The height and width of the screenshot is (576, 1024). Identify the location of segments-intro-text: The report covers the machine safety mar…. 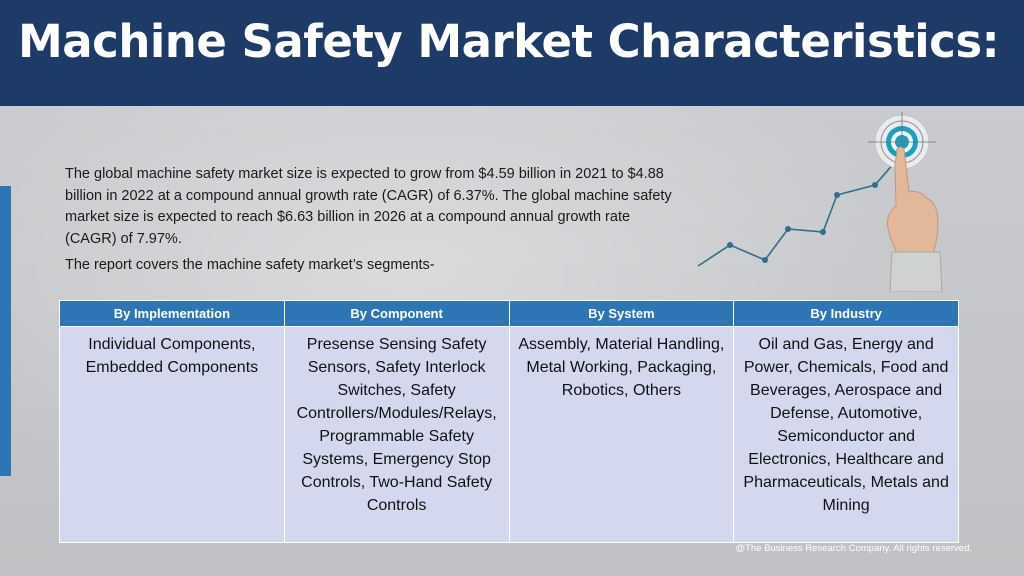
(250, 265).